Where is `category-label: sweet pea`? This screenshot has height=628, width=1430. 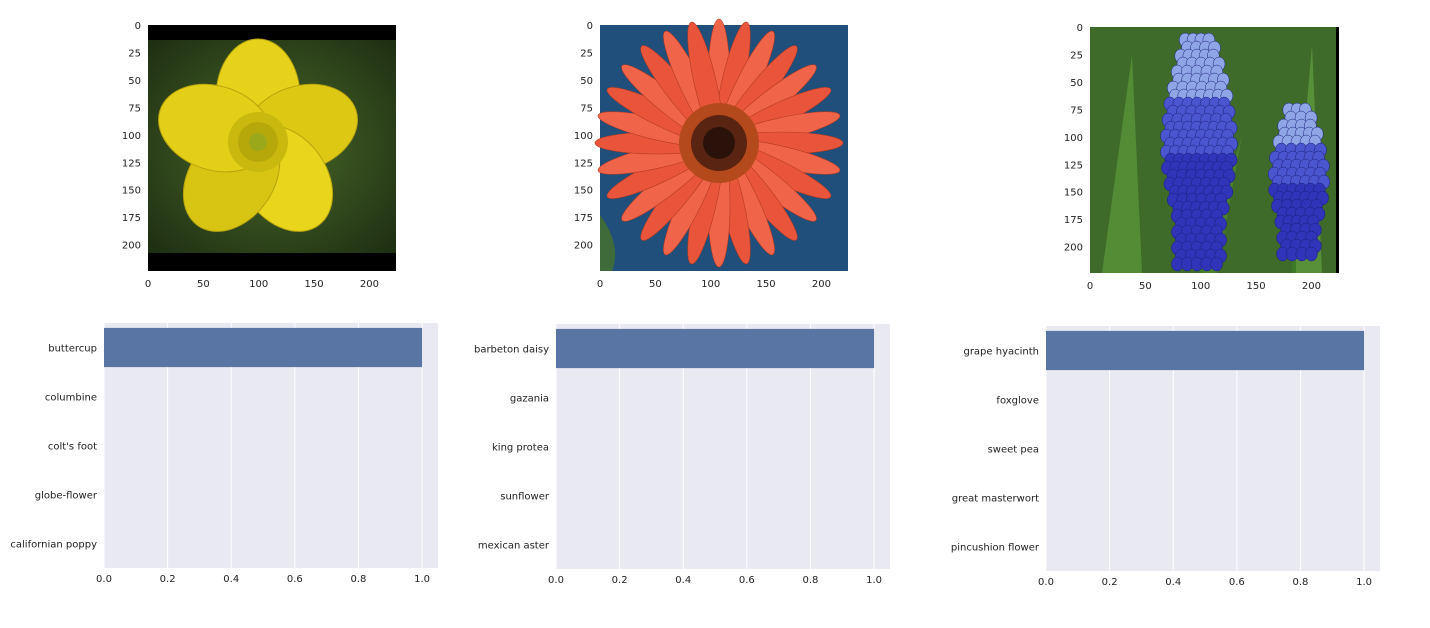
category-label: sweet pea is located at coordinates (1013, 450).